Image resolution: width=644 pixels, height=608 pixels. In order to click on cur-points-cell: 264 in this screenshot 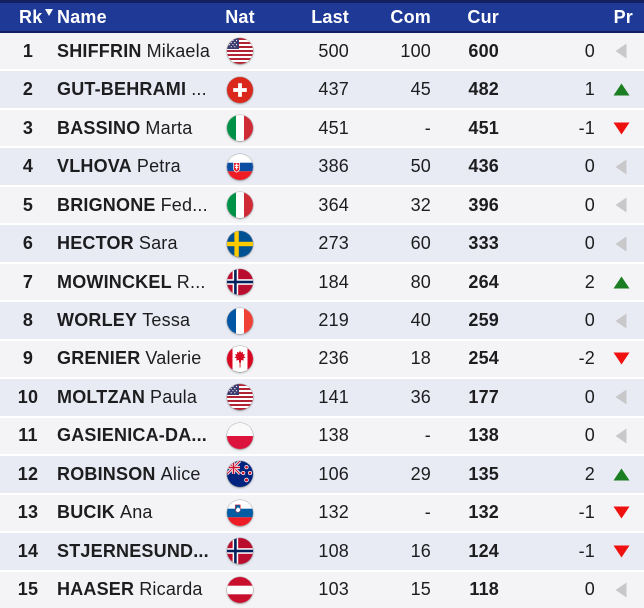, I will do `click(483, 281)`.